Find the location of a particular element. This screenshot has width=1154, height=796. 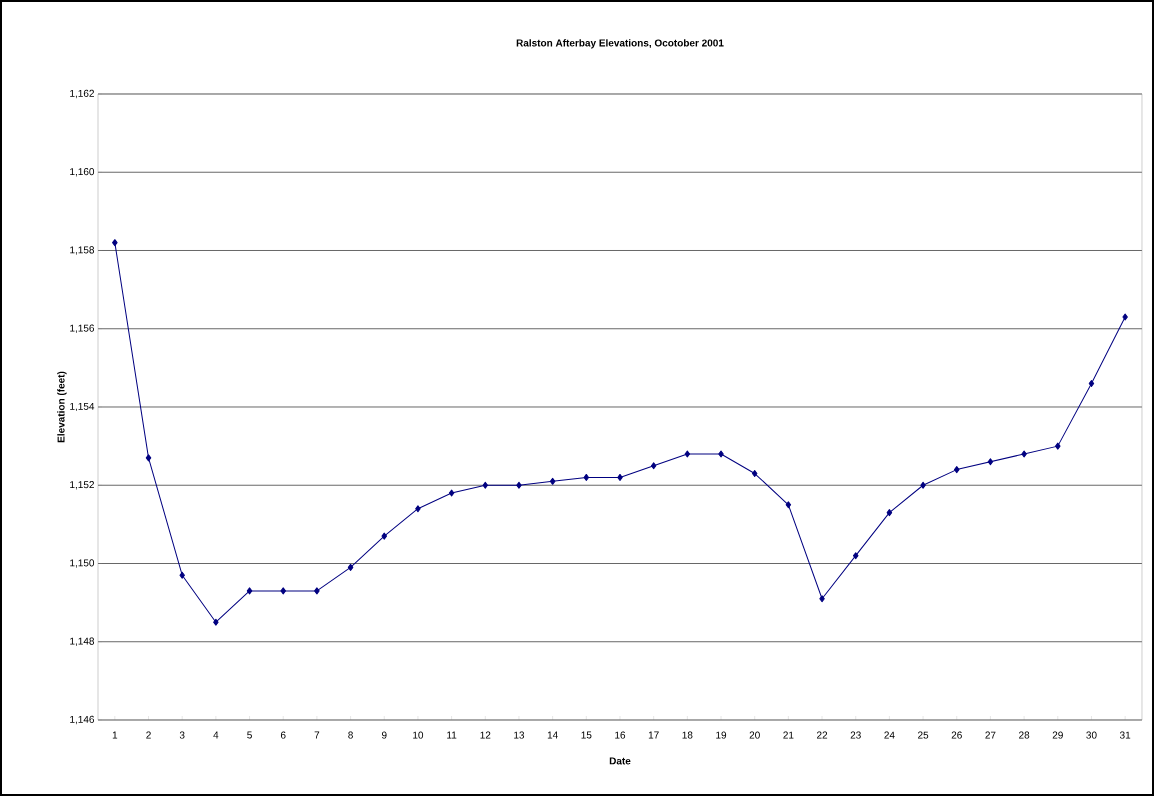

x-axis-title: Date is located at coordinates (620, 761).